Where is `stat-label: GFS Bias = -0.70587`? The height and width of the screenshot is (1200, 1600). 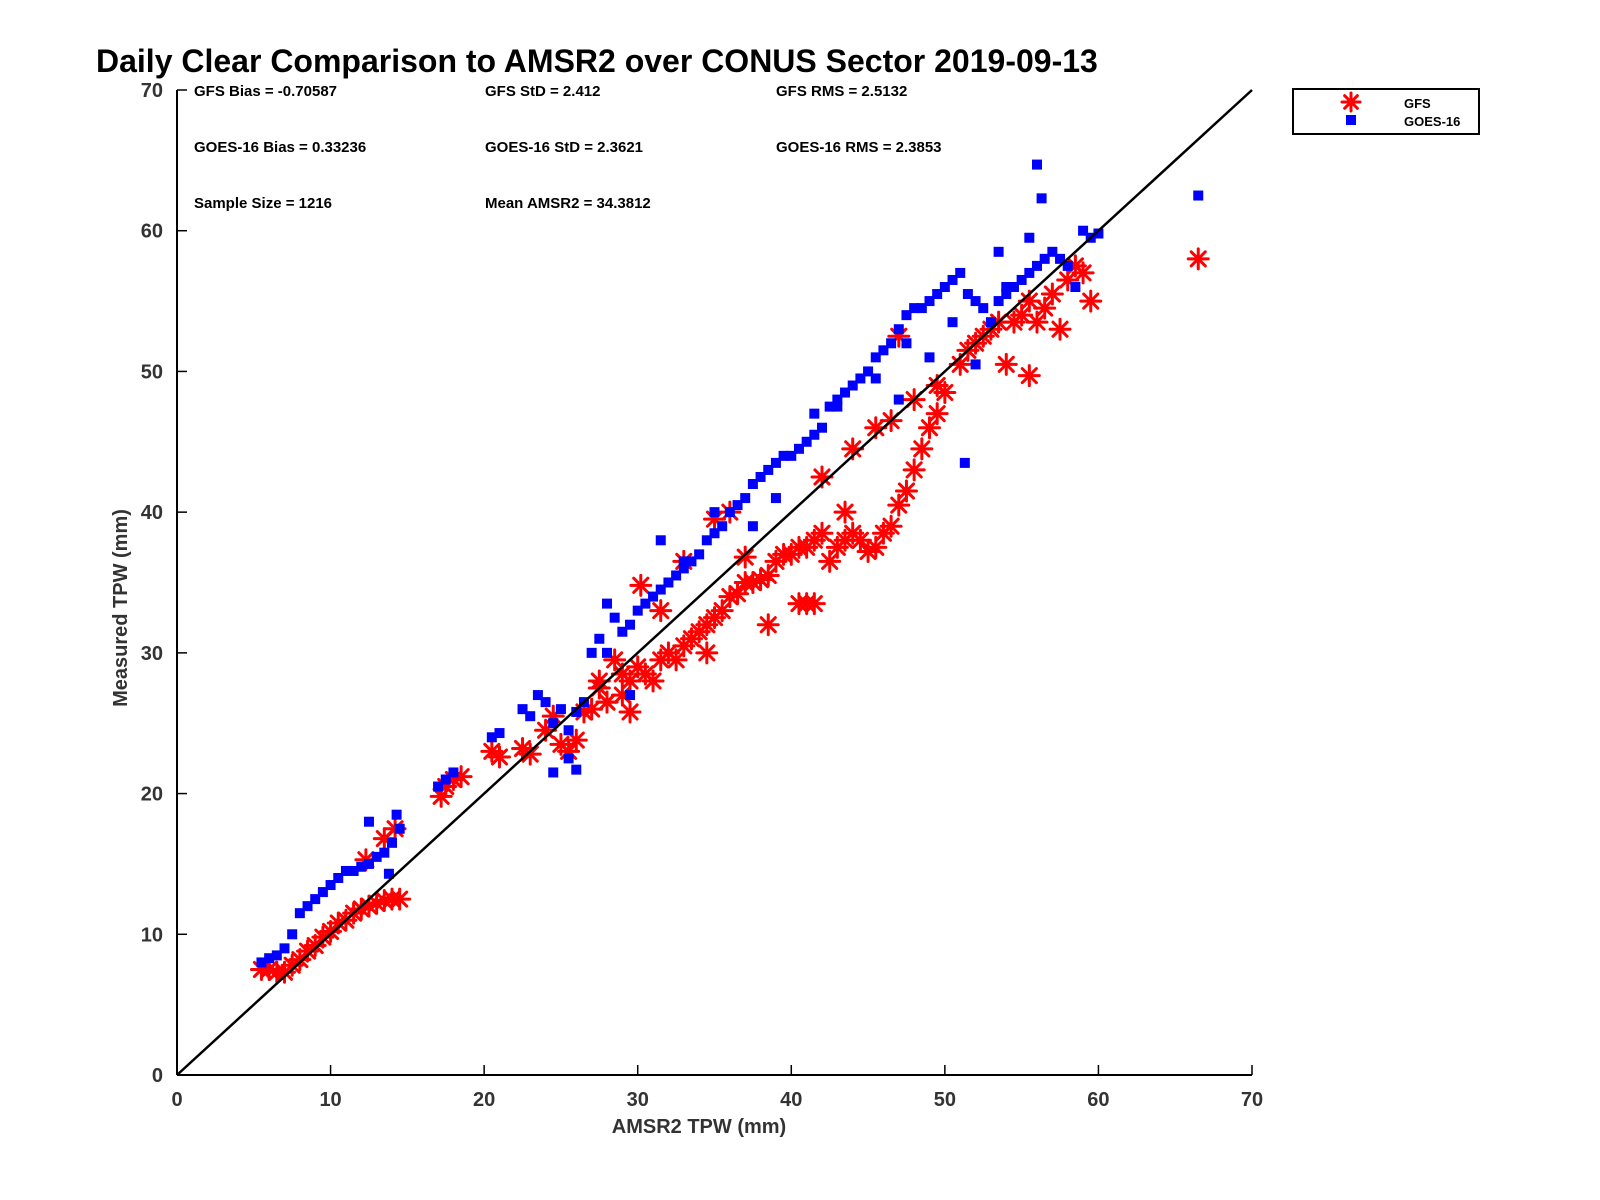 stat-label: GFS Bias = -0.70587 is located at coordinates (265, 91).